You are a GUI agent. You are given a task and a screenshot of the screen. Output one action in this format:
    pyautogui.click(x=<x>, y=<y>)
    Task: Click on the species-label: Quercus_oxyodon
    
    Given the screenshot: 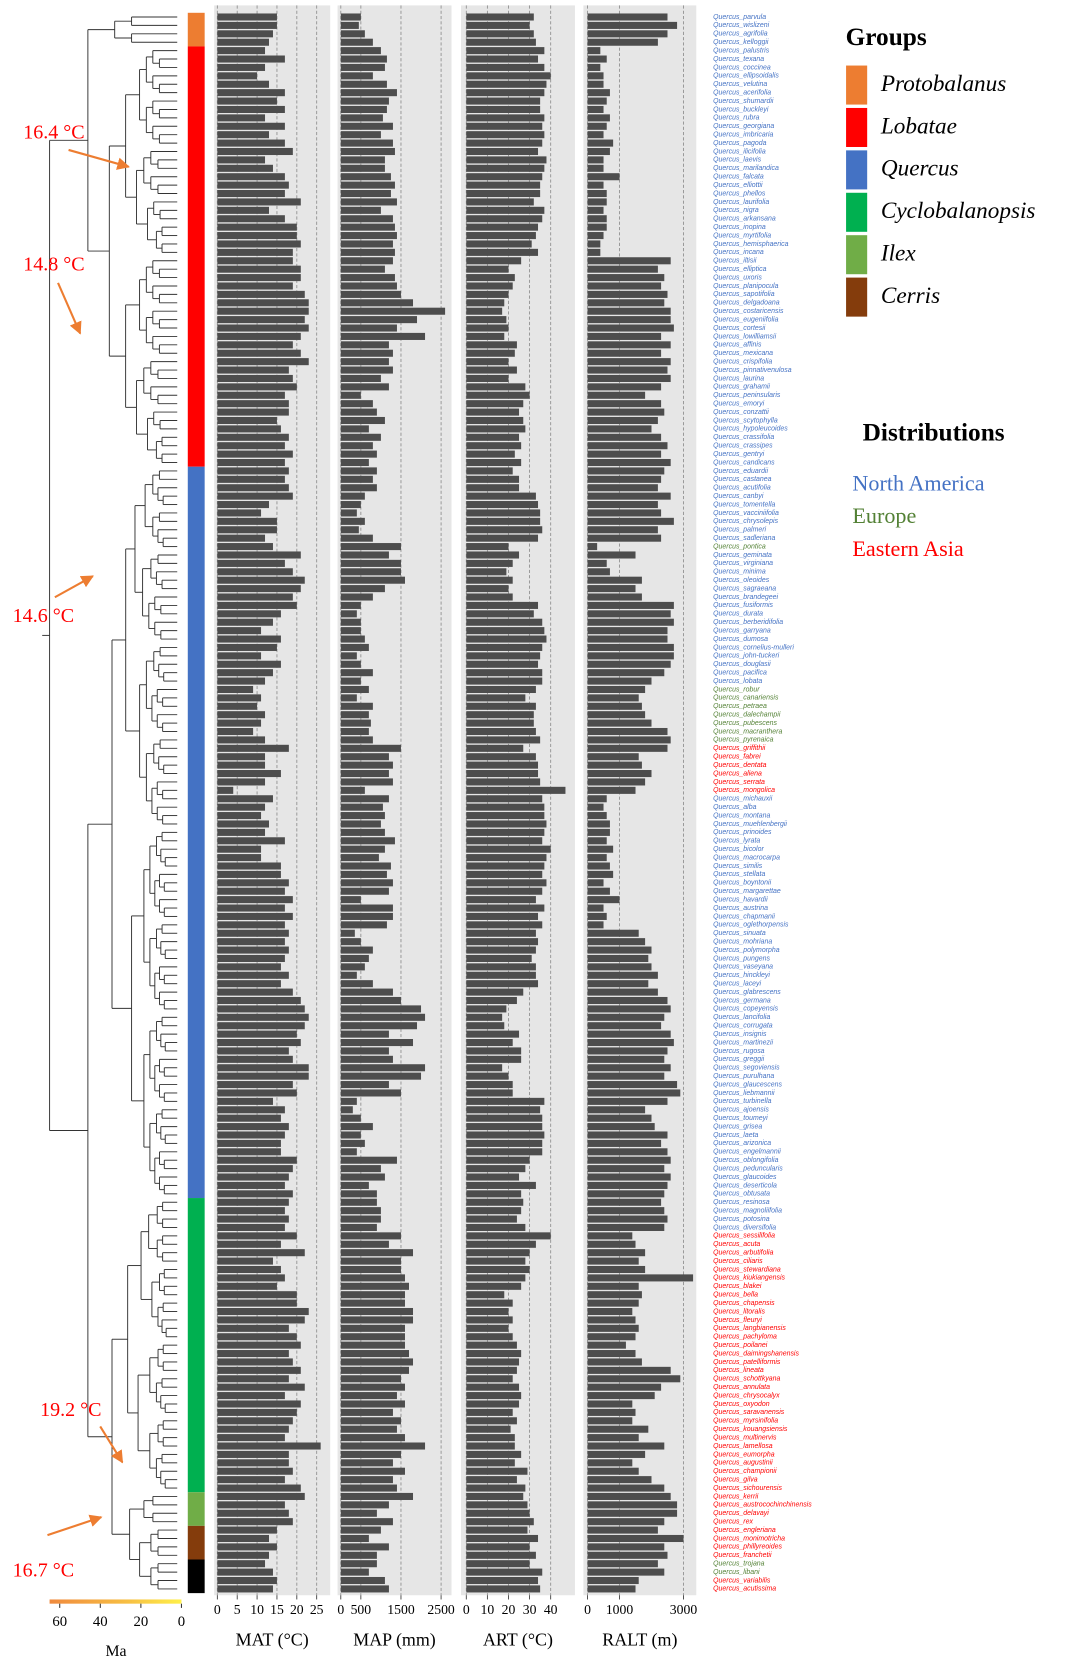 What is the action you would take?
    pyautogui.click(x=741, y=1404)
    